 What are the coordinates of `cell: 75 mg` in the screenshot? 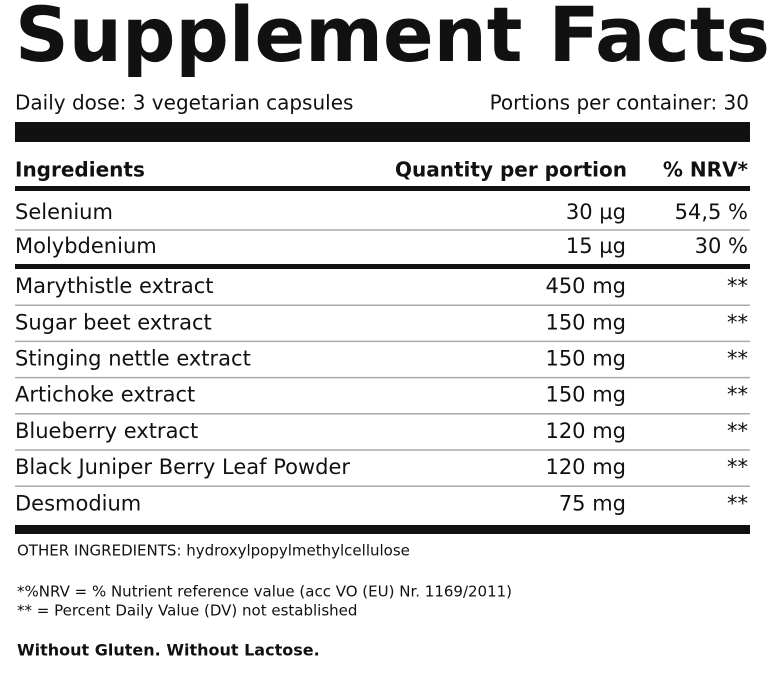 It's located at (592, 503).